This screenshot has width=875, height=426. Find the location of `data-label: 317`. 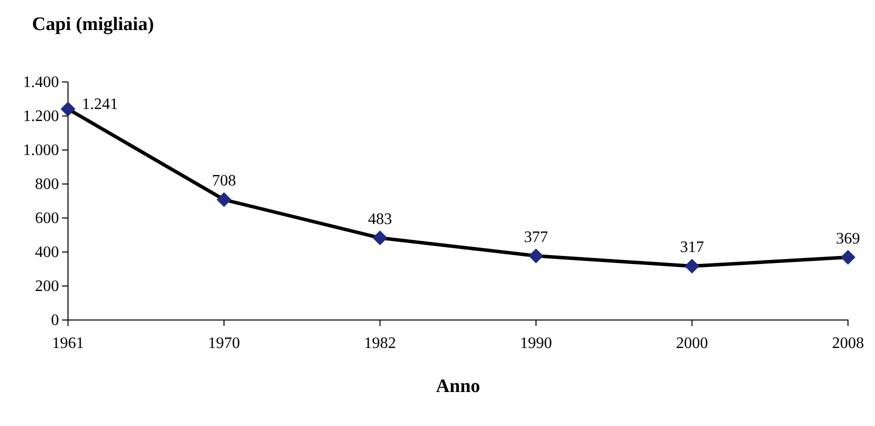

data-label: 317 is located at coordinates (692, 247).